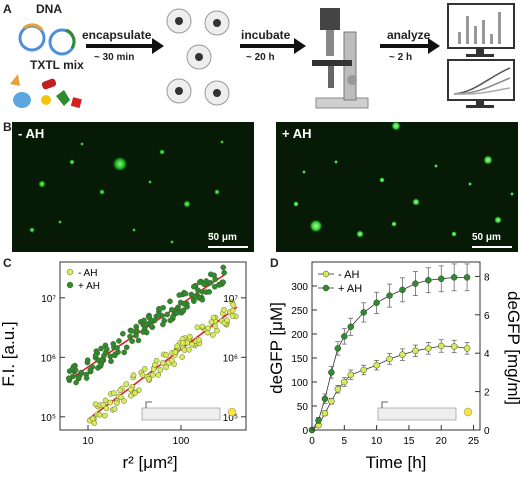  What do you see at coordinates (409, 441) in the screenshot?
I see `chart-d-xtick-label: 15` at bounding box center [409, 441].